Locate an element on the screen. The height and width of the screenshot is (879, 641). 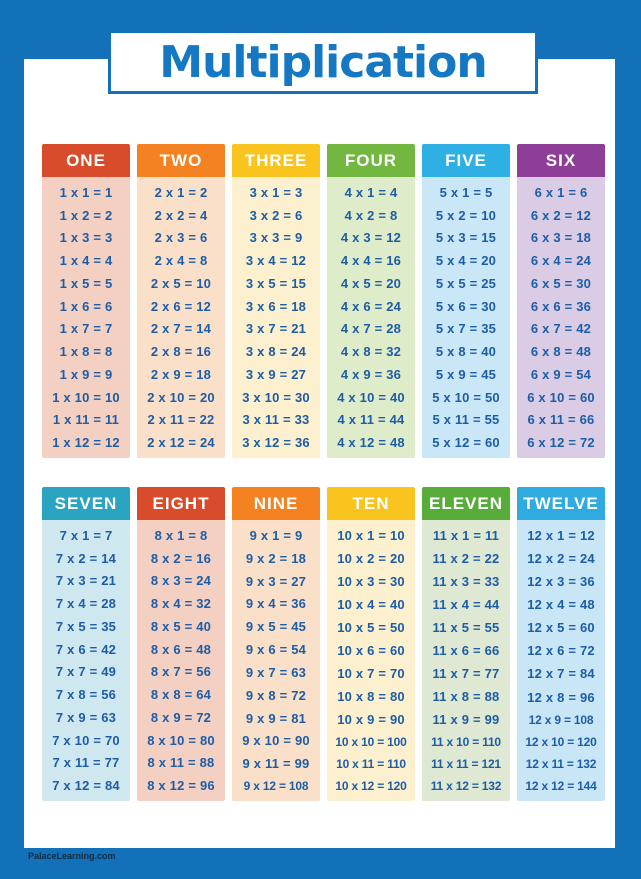
equation-row: 2 x 6 = 12 is located at coordinates (181, 306).